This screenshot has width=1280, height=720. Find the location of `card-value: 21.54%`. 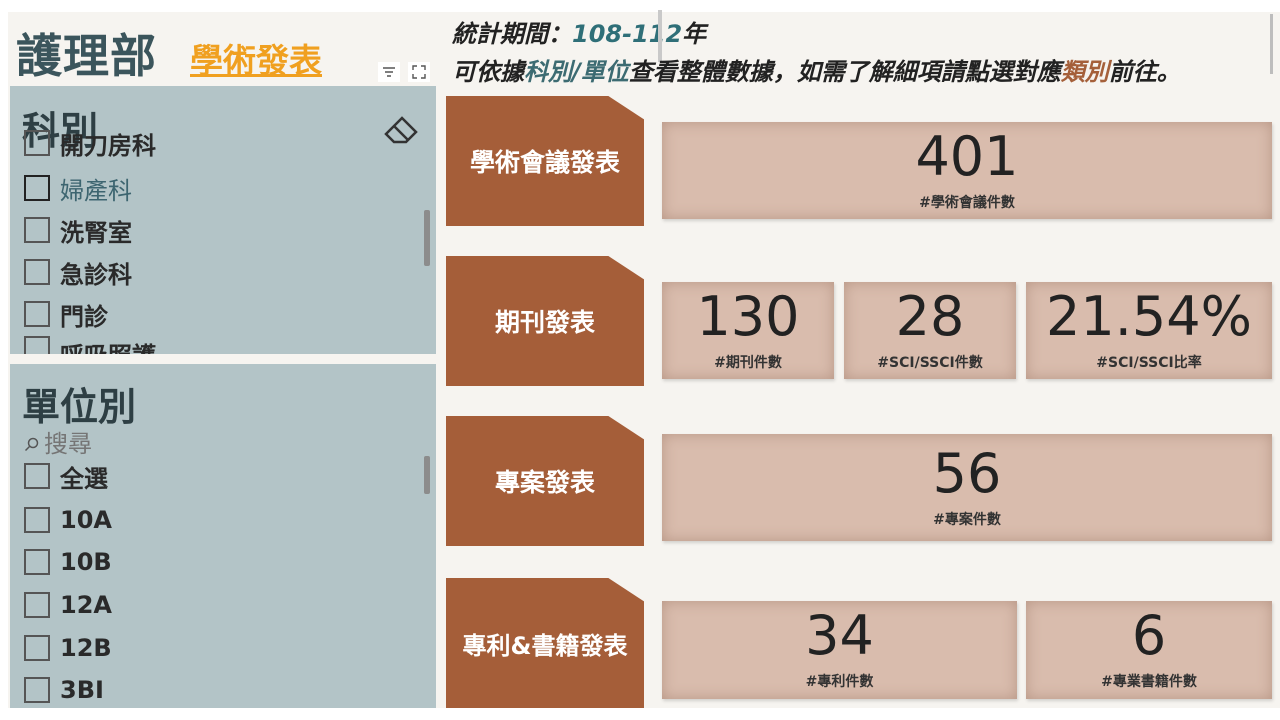

card-value: 21.54% is located at coordinates (1149, 316).